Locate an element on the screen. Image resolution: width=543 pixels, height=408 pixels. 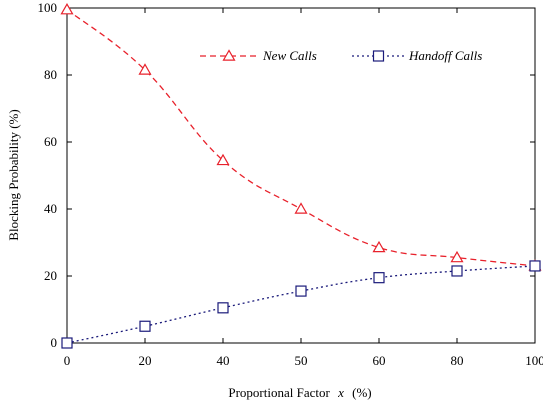
y-axis-label: Blocking Probability (%) is located at coordinates (13, 174).